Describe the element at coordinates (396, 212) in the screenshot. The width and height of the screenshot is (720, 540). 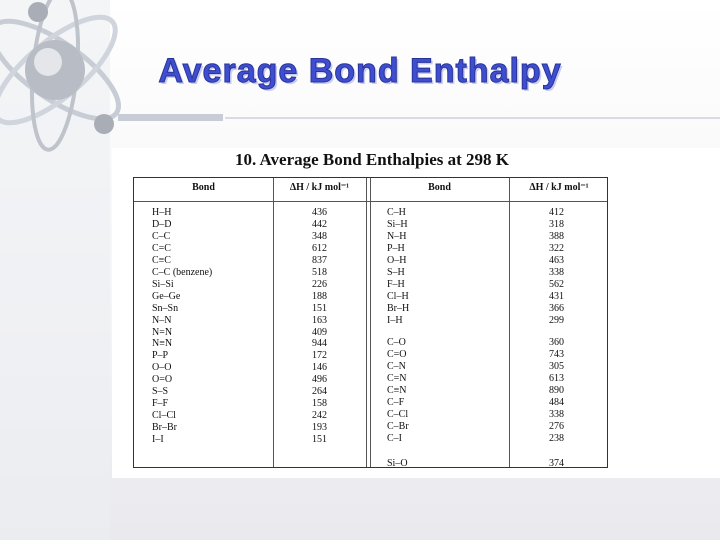
I see `bond-cell: C–H` at that location.